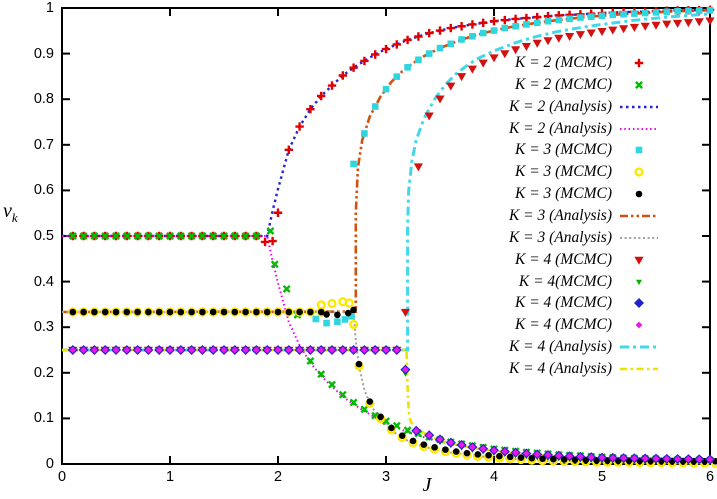 The width and height of the screenshot is (717, 499). Describe the element at coordinates (62, 477) in the screenshot. I see `x-tick-label: 0` at that location.